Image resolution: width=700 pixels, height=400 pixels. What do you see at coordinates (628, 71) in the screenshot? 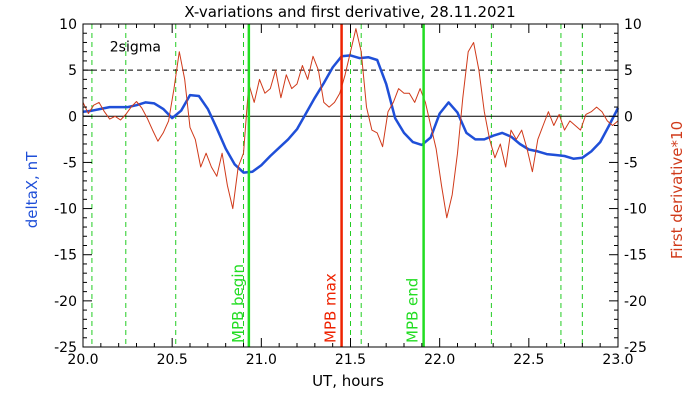
I see `y-tick-label-right: 5` at bounding box center [628, 71].